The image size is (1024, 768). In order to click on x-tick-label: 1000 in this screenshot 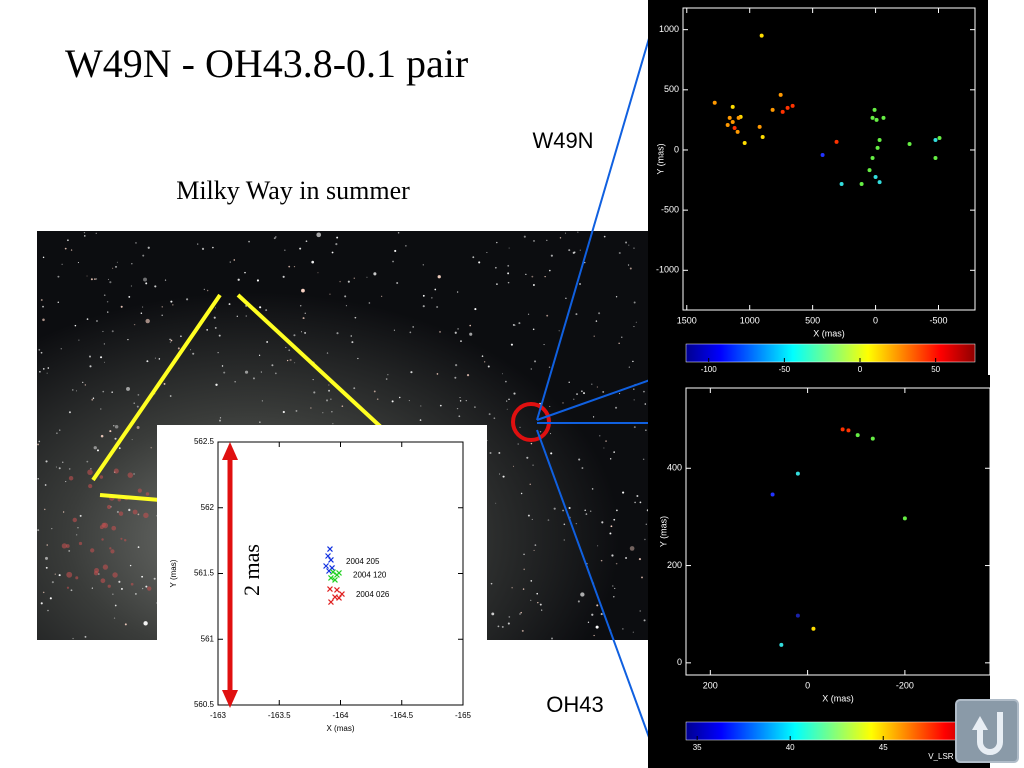, I will do `click(750, 320)`.